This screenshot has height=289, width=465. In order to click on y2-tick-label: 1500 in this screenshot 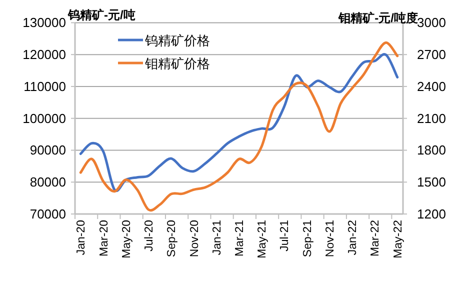, I will do `click(431, 182)`.